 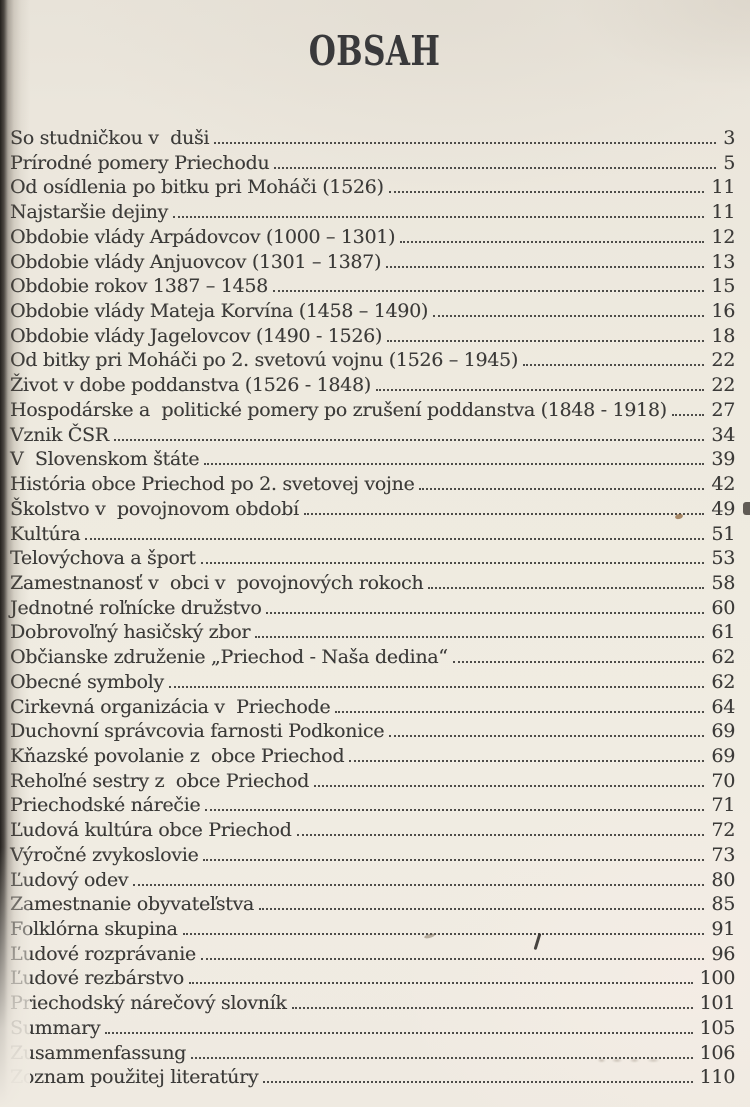 What do you see at coordinates (723, 854) in the screenshot?
I see `toc-entry-page: 73` at bounding box center [723, 854].